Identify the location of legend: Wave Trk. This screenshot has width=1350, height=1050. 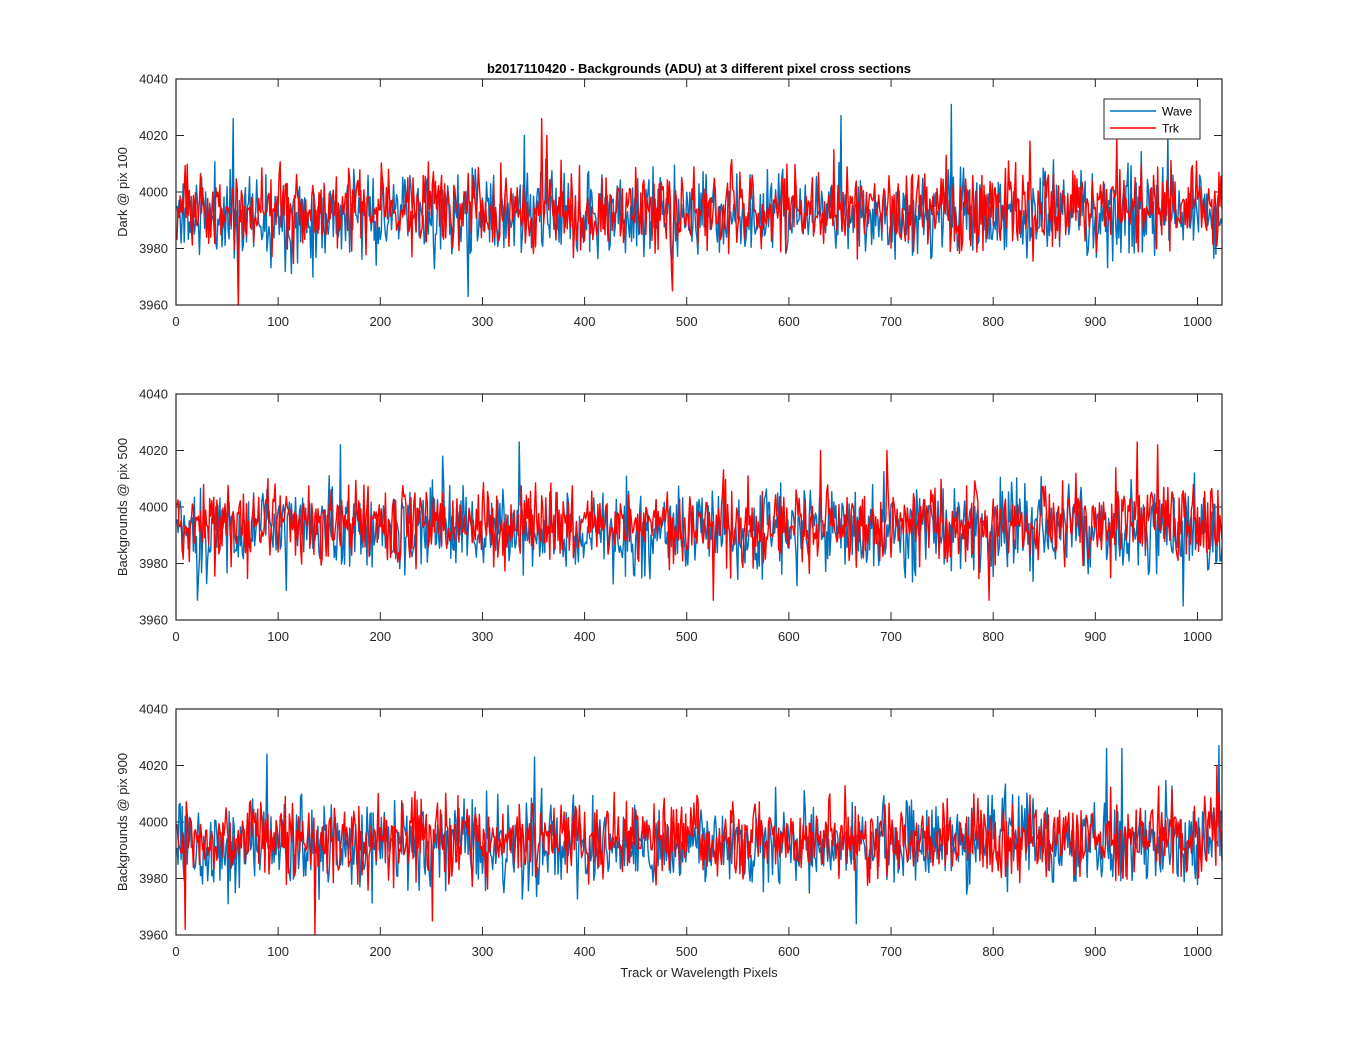
(1152, 119).